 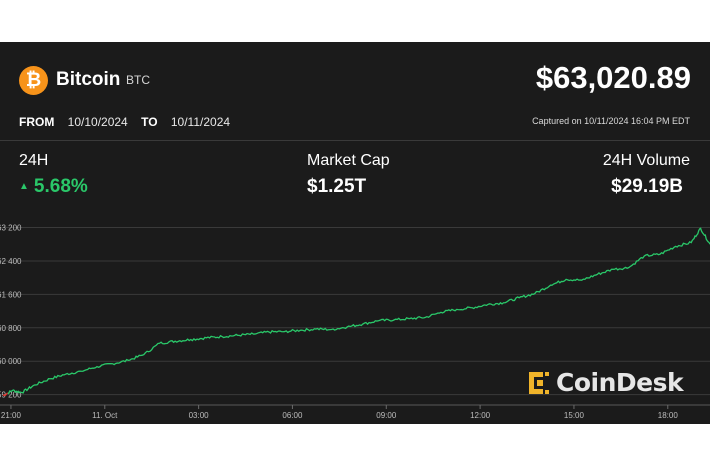 I want to click on change-value: ▲ 5.68%, so click(x=53, y=187).